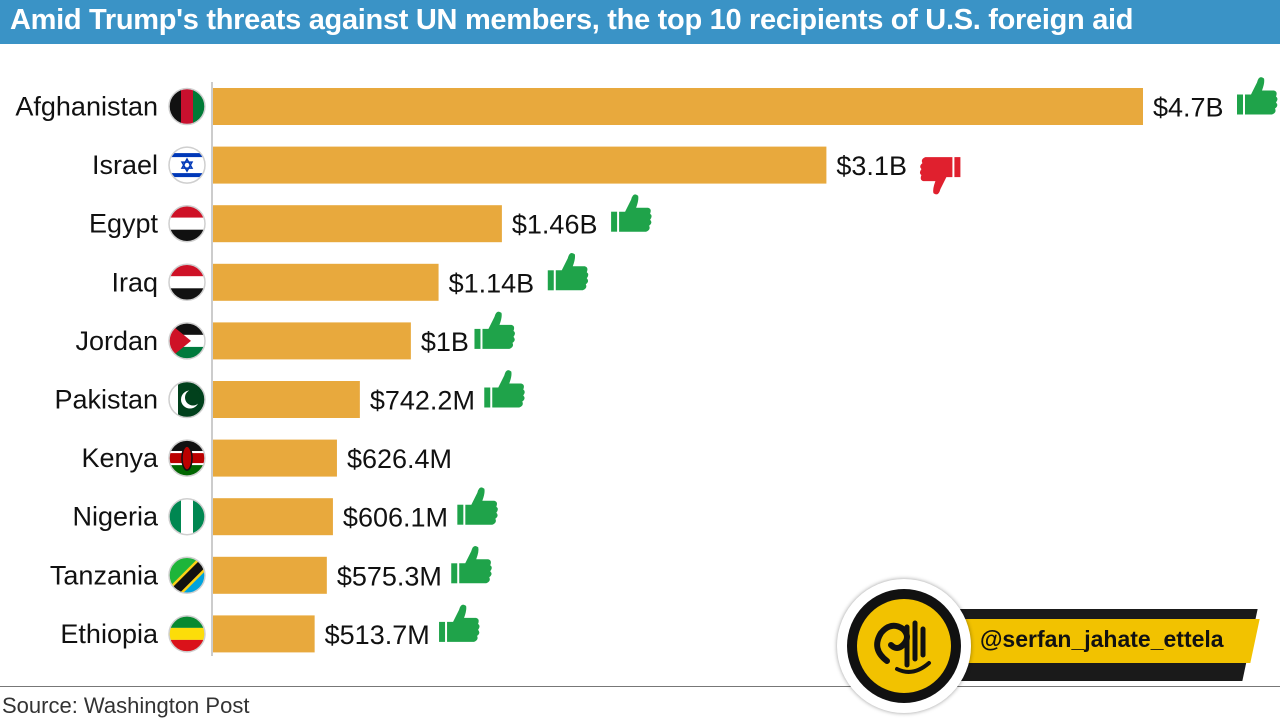 This screenshot has height=722, width=1280. I want to click on category-label: Kenya, so click(120, 458).